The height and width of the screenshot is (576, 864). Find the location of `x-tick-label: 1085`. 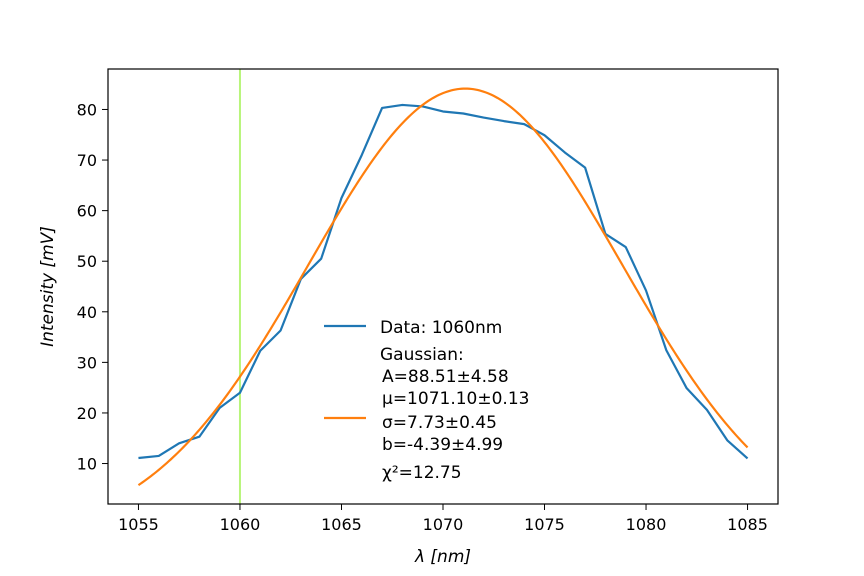

x-tick-label: 1085 is located at coordinates (747, 524).